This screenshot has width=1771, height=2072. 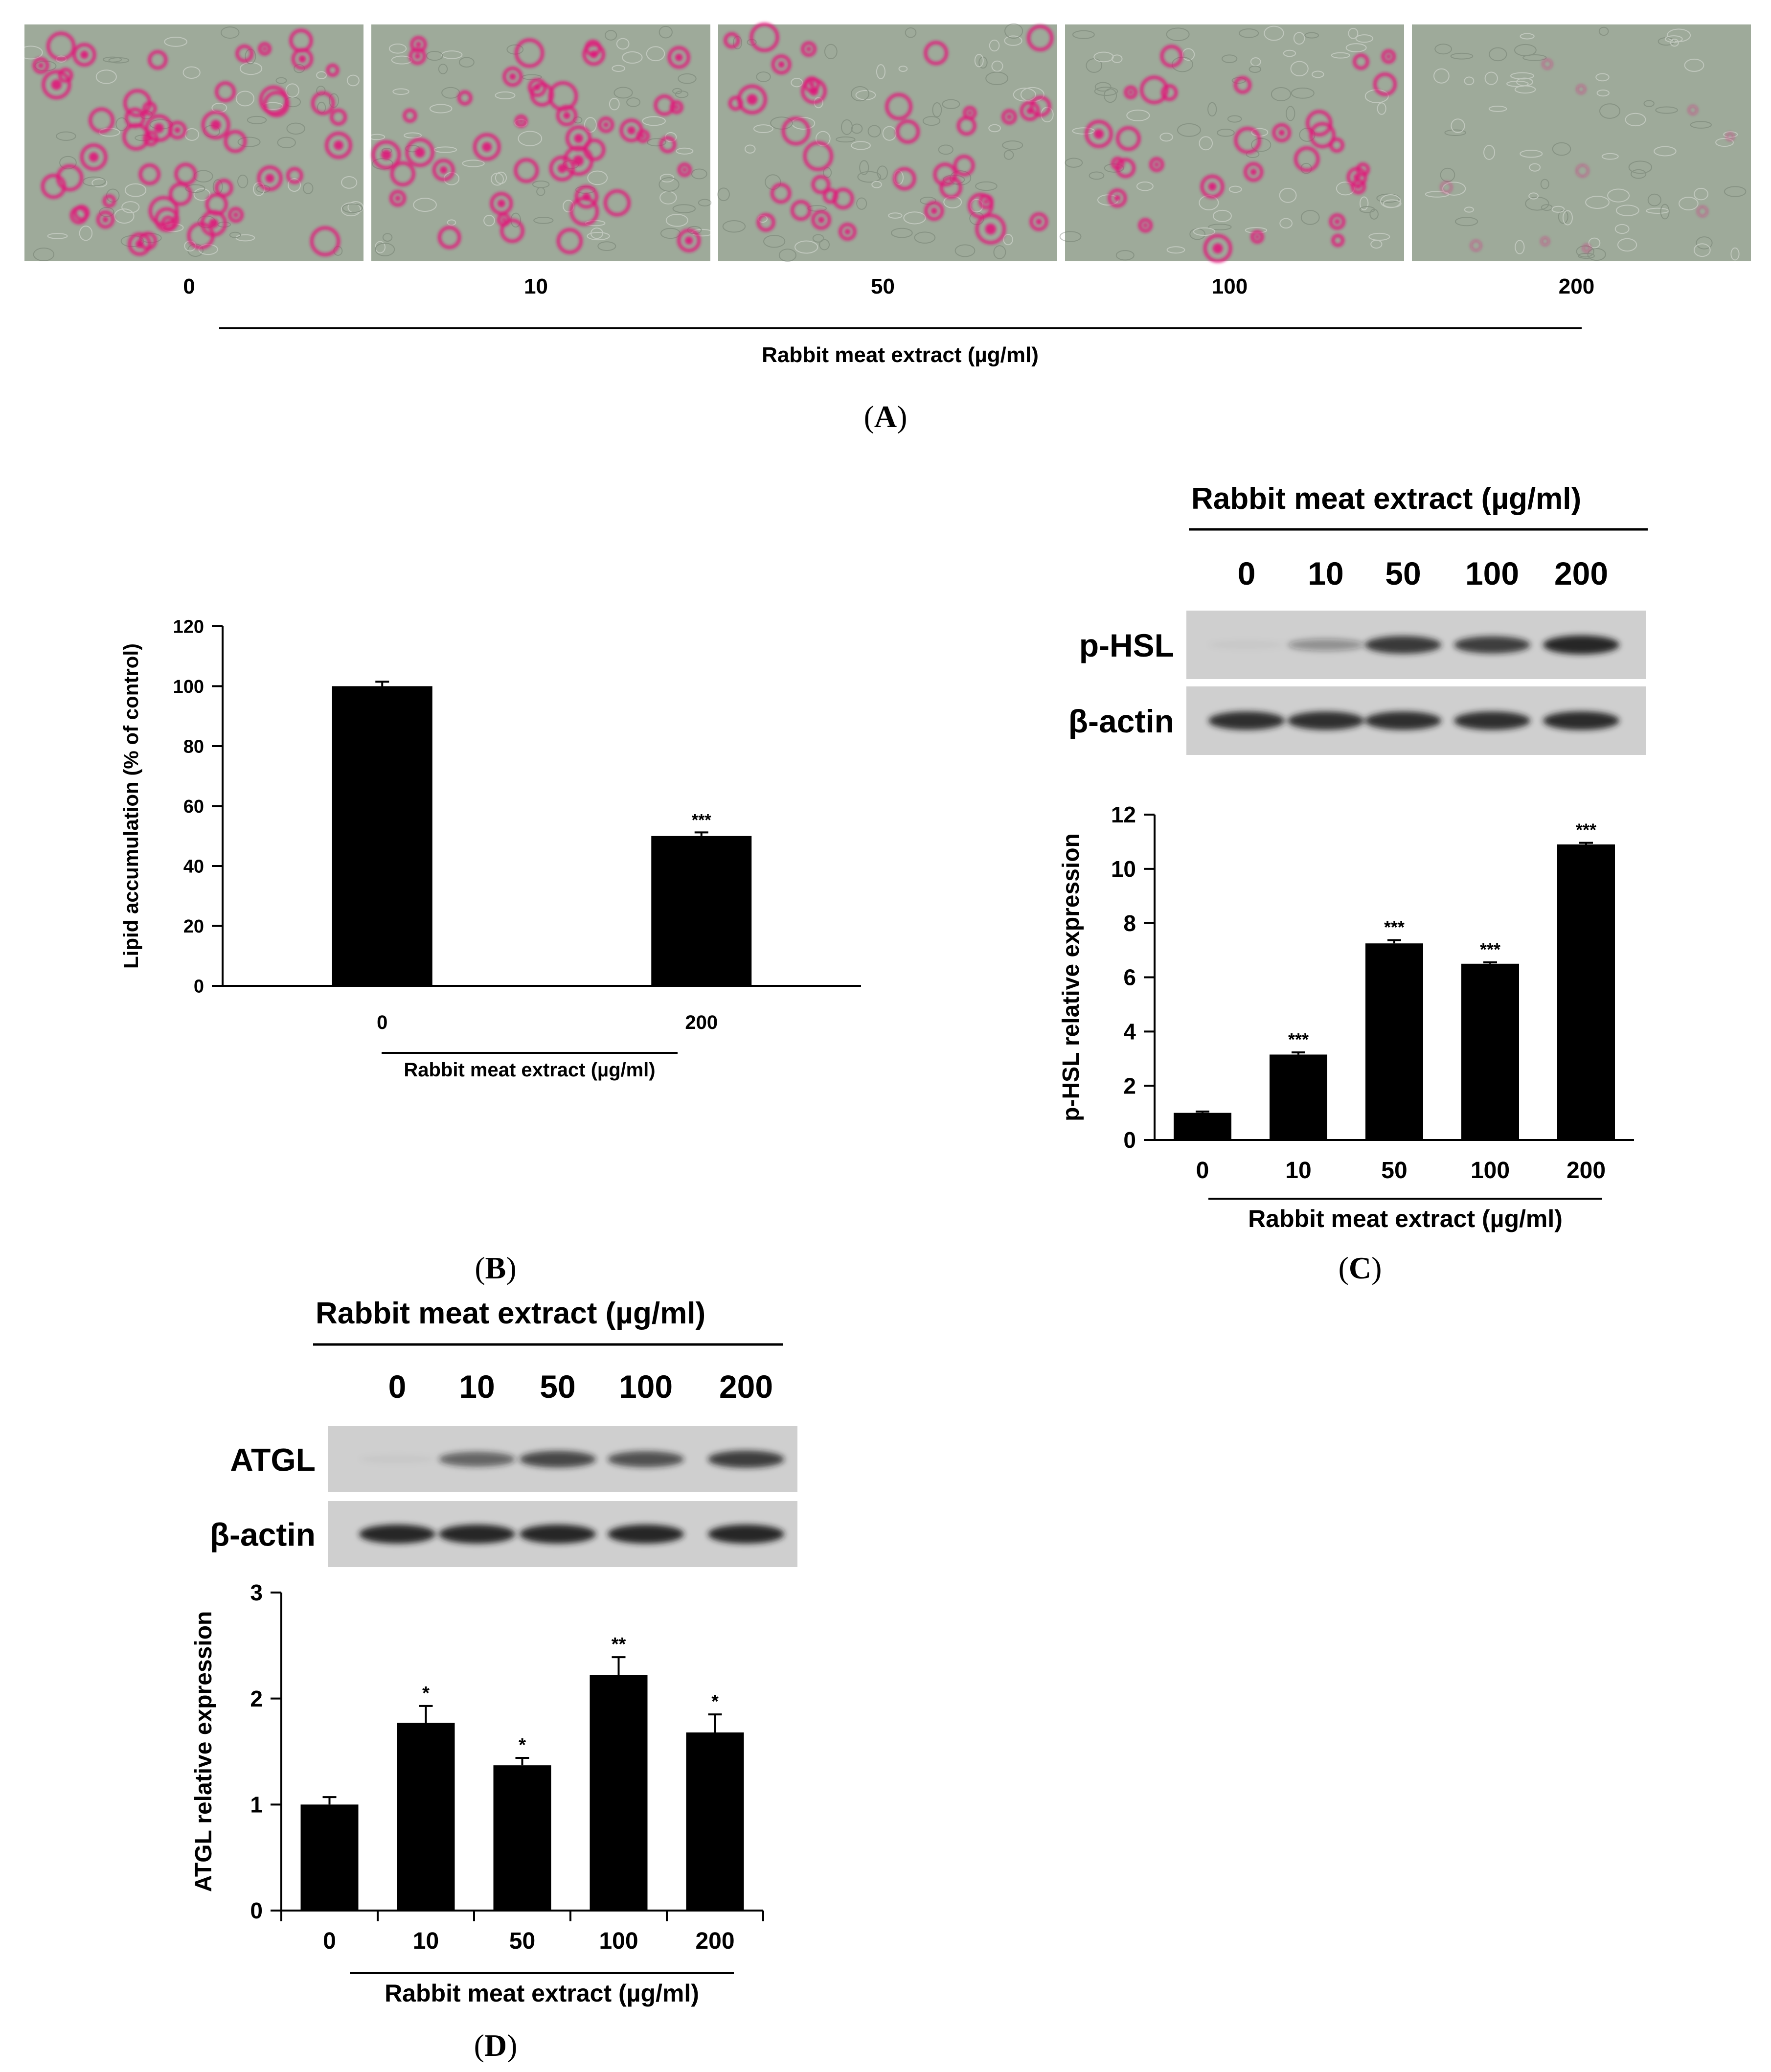 I want to click on x-category-label: 50, so click(x=1394, y=1171).